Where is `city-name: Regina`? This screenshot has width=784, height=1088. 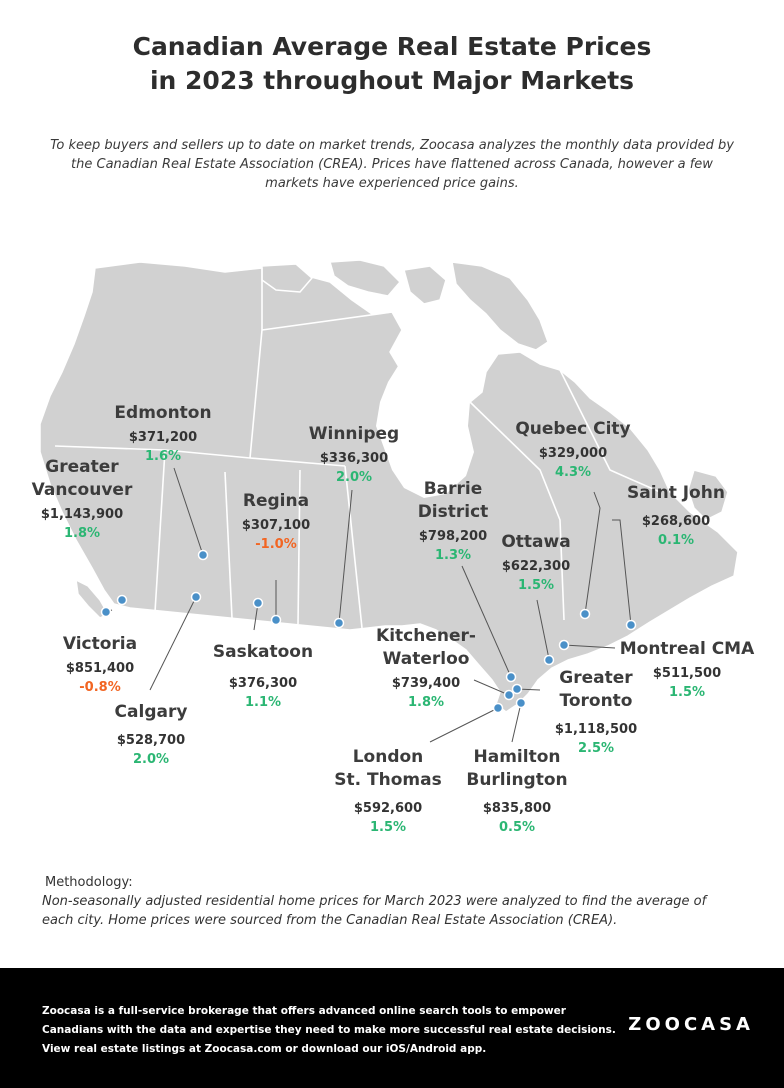 city-name: Regina is located at coordinates (276, 501).